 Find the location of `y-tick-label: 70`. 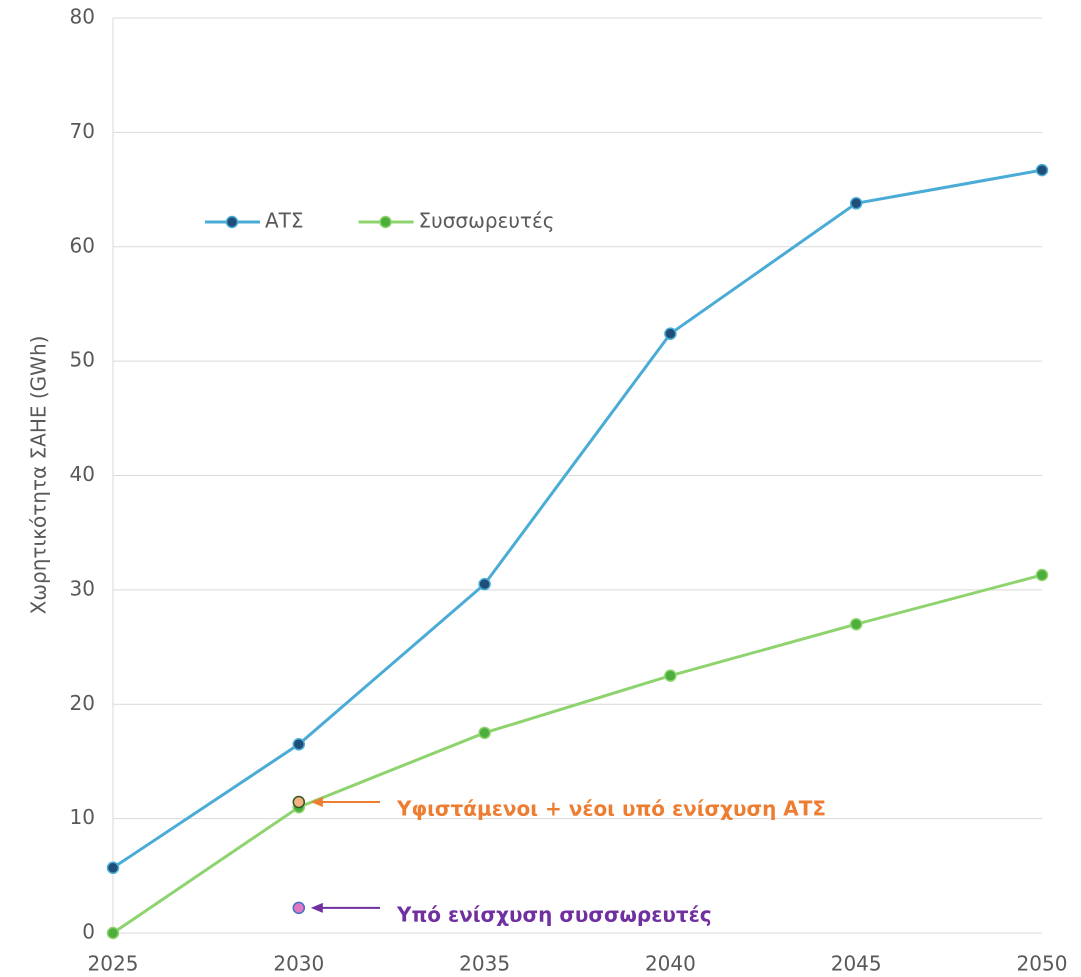

y-tick-label: 70 is located at coordinates (82, 131).